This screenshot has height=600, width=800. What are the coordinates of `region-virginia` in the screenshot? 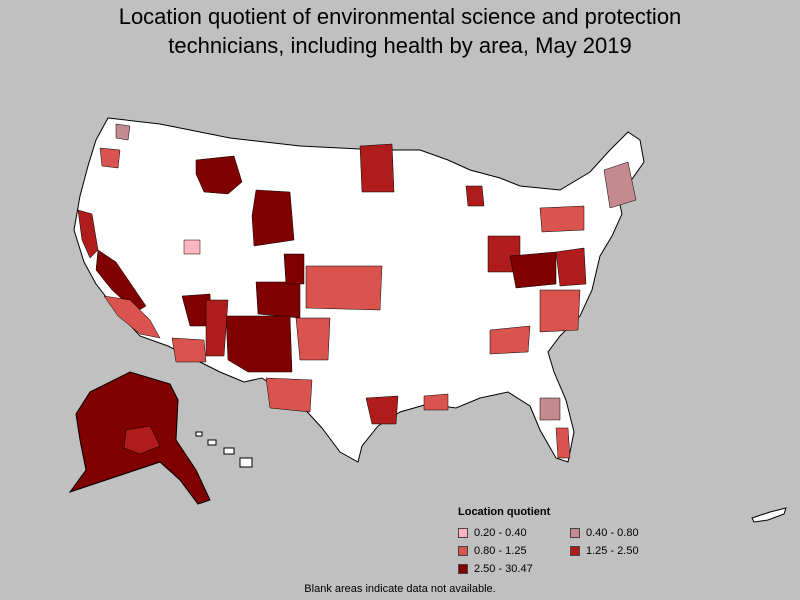 It's located at (571, 267).